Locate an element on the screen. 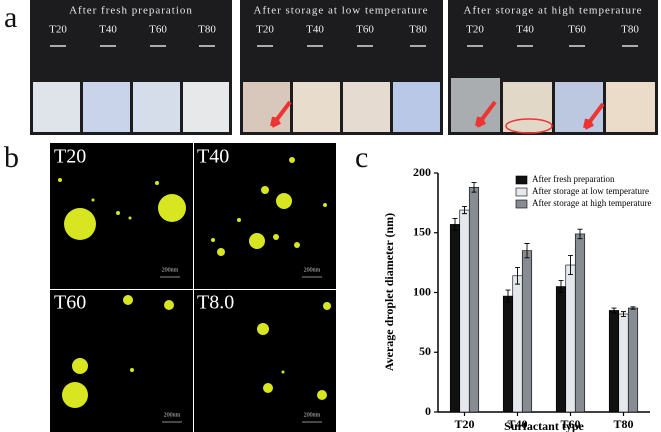  x-tick-label: T80 is located at coordinates (623, 424).